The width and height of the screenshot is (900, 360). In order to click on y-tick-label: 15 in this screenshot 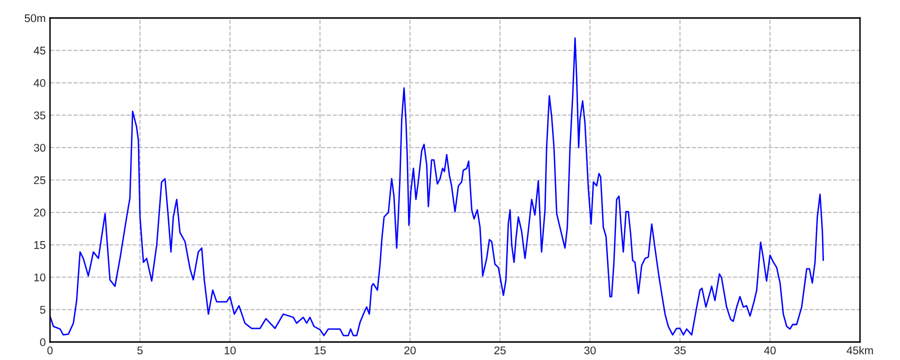, I will do `click(40, 245)`.